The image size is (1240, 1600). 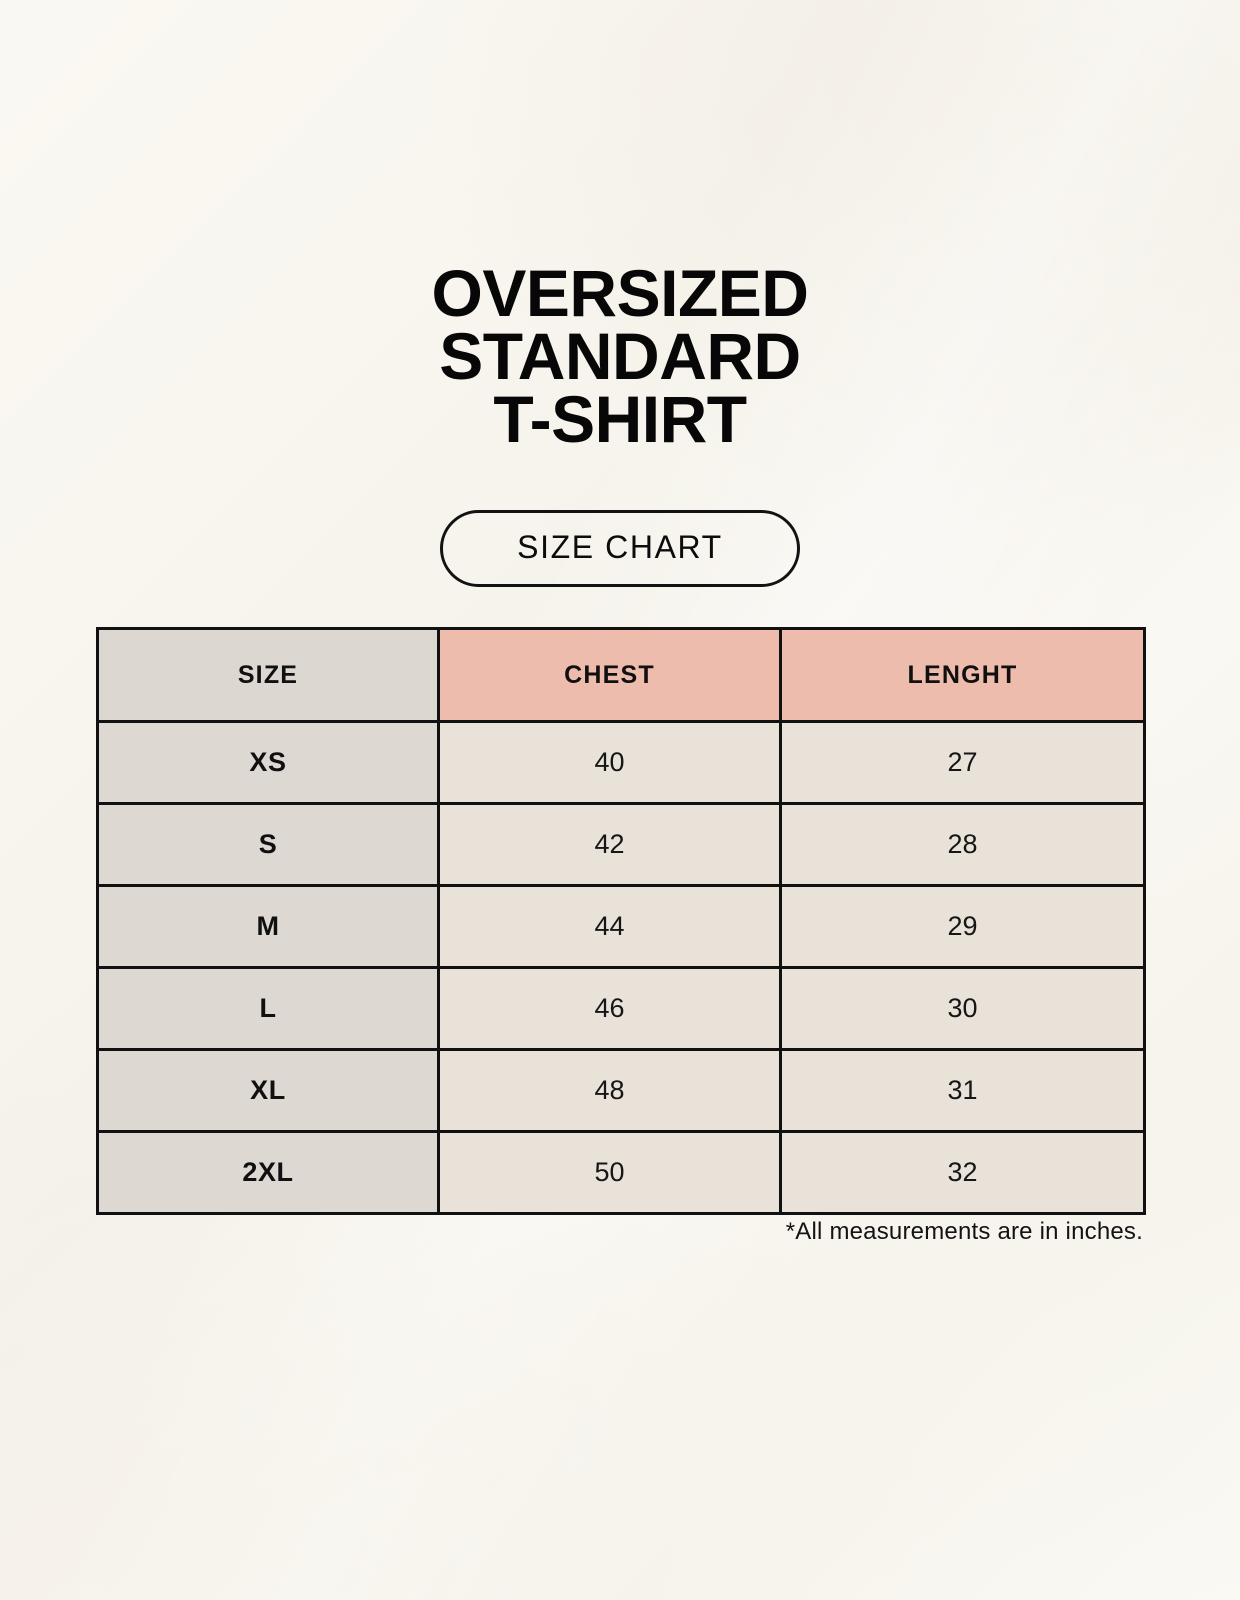 What do you see at coordinates (962, 1090) in the screenshot?
I see `cell-length: 31` at bounding box center [962, 1090].